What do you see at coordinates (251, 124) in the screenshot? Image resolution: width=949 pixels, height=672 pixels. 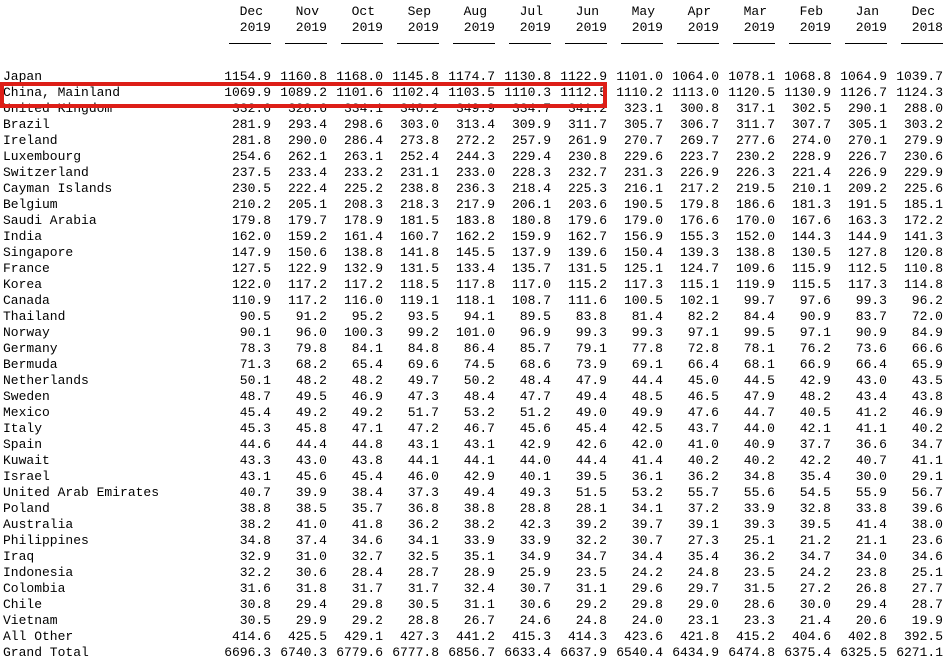 I see `cell-value: 281.9` at bounding box center [251, 124].